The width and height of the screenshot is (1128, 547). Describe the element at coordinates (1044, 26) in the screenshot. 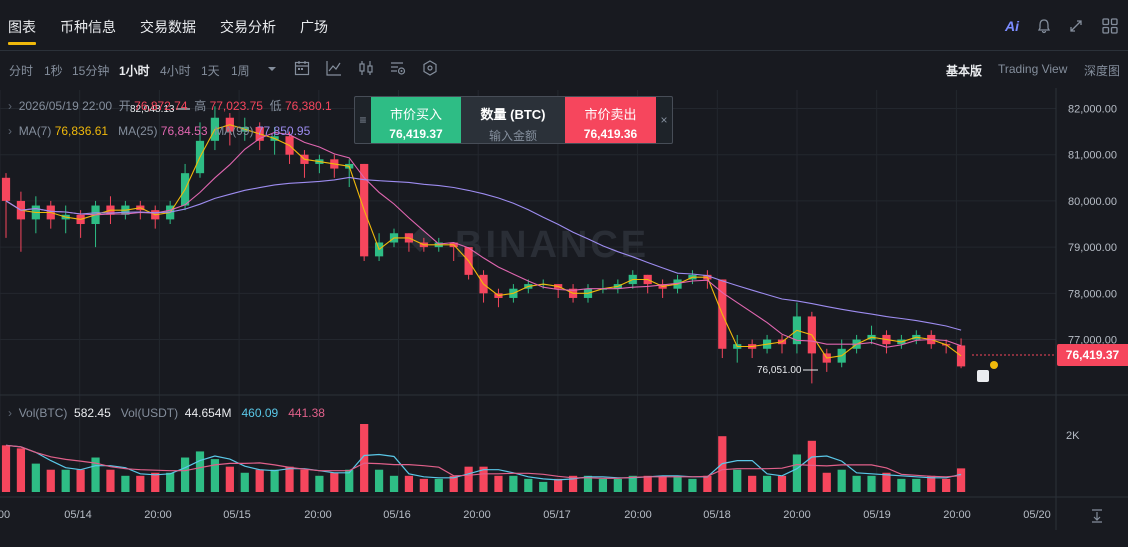

I see `bell-icon` at that location.